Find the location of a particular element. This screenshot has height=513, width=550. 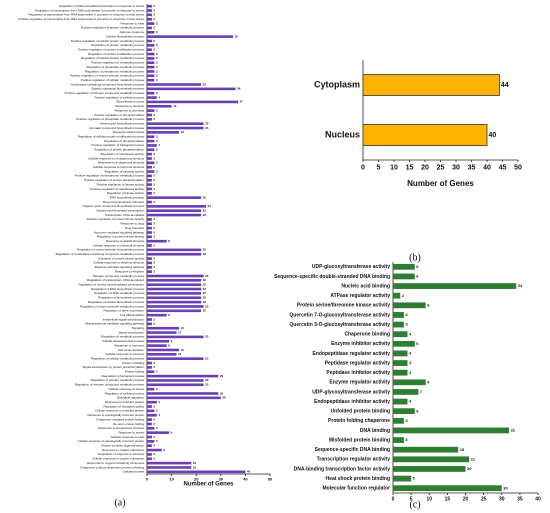

value-label: 18 is located at coordinates (195, 467).